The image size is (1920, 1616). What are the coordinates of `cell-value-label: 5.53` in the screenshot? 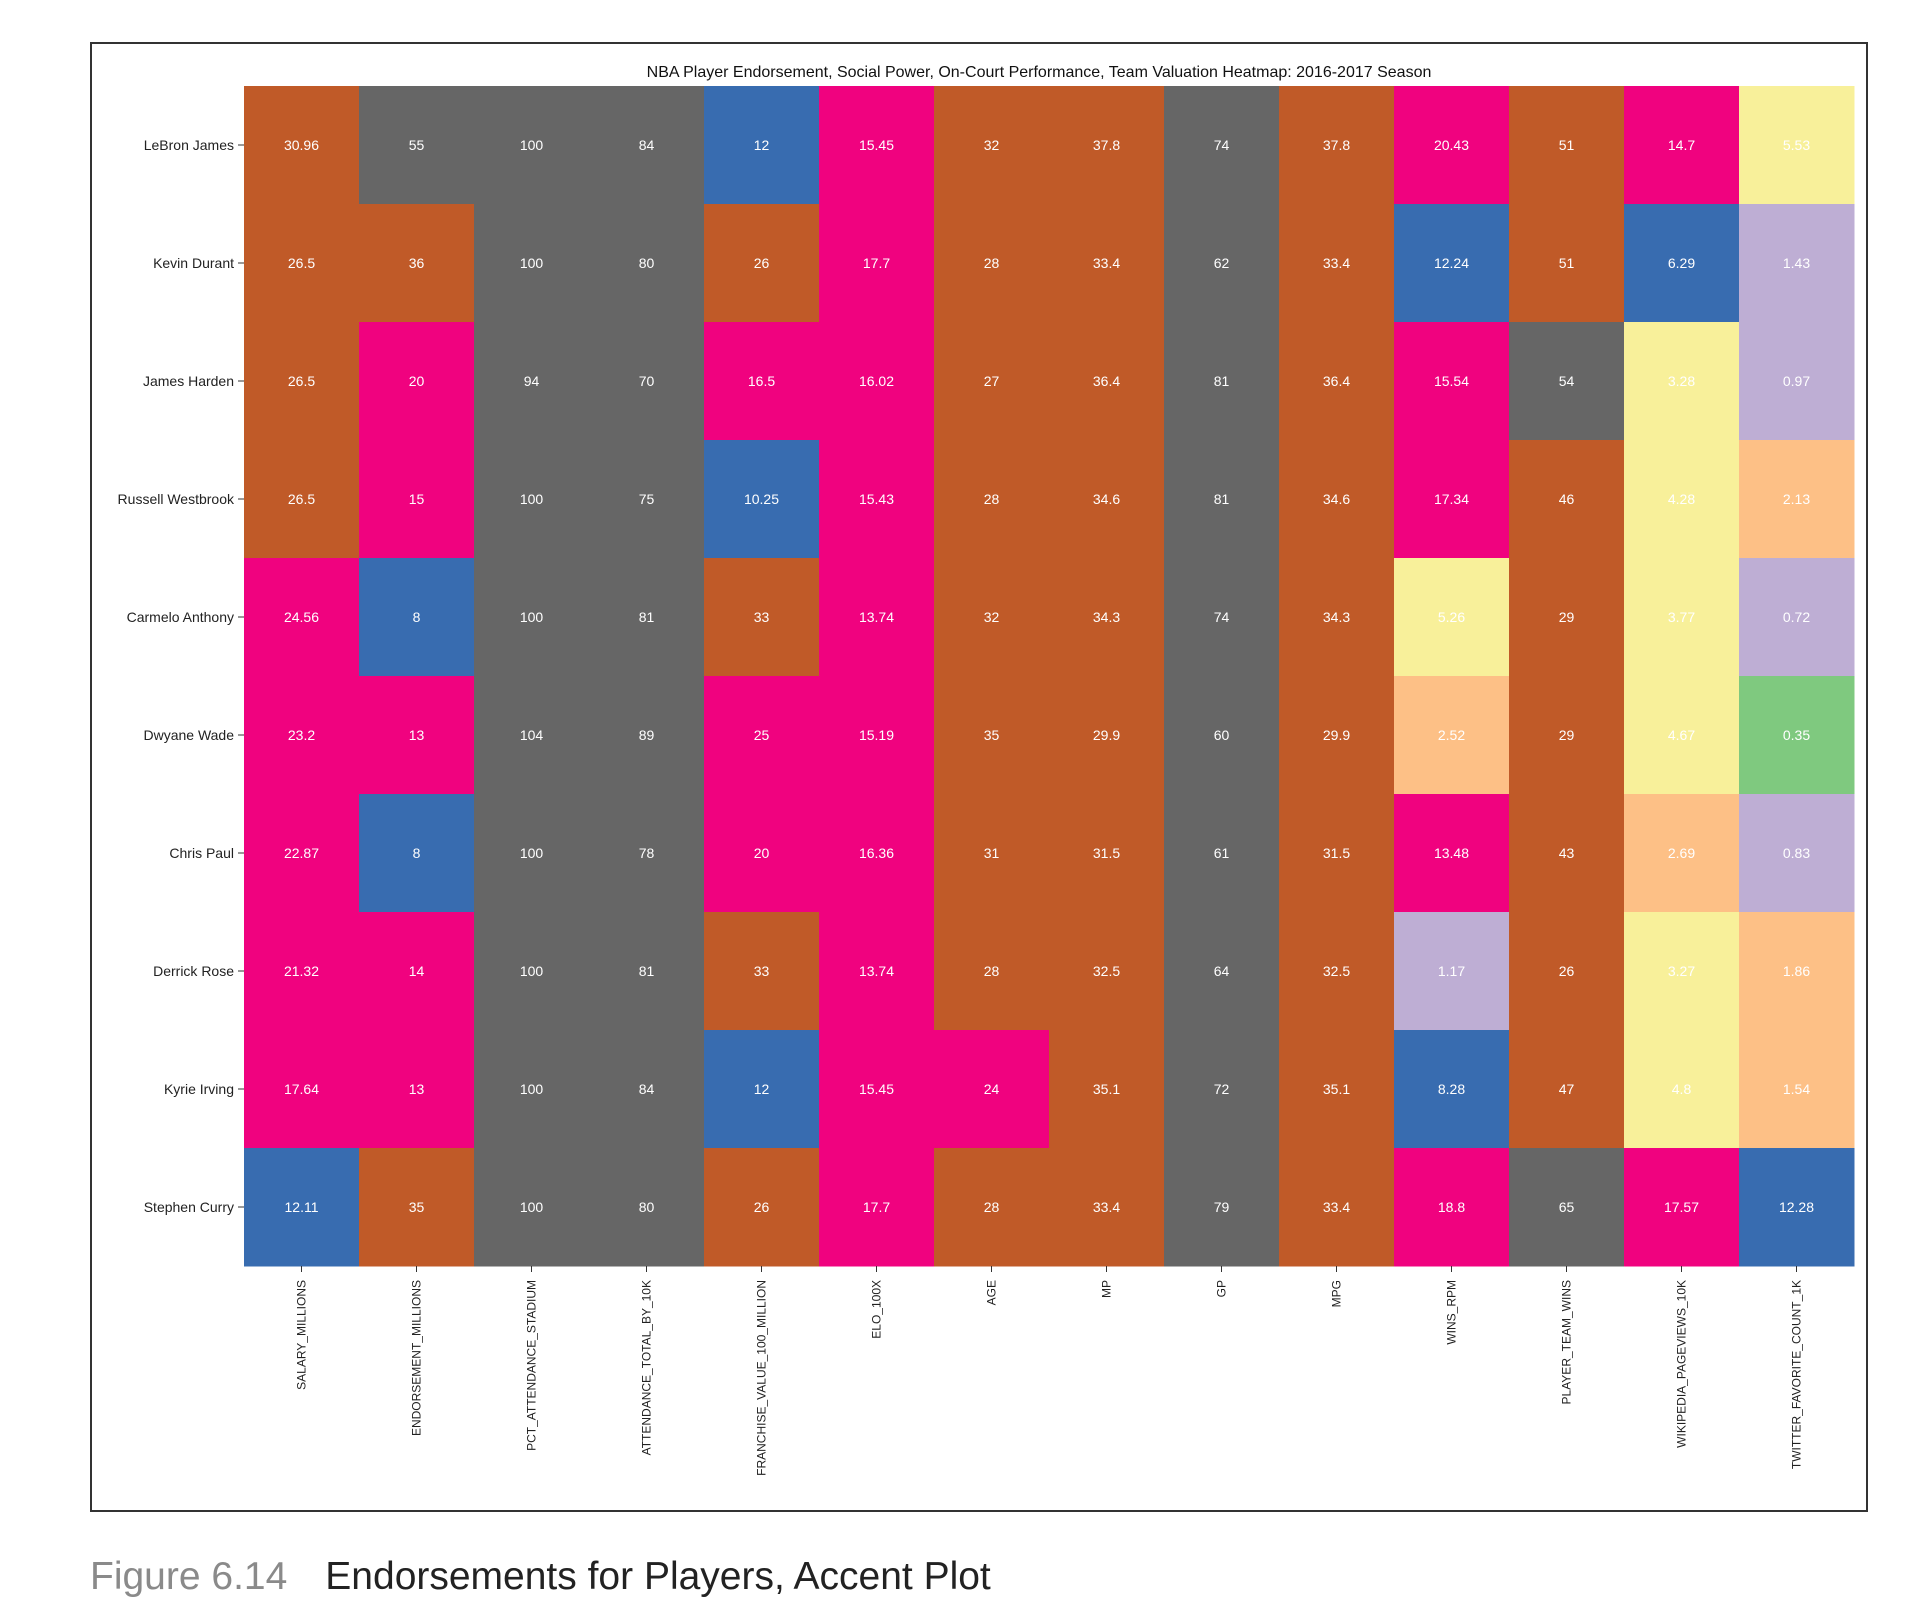 It's located at (1796, 145).